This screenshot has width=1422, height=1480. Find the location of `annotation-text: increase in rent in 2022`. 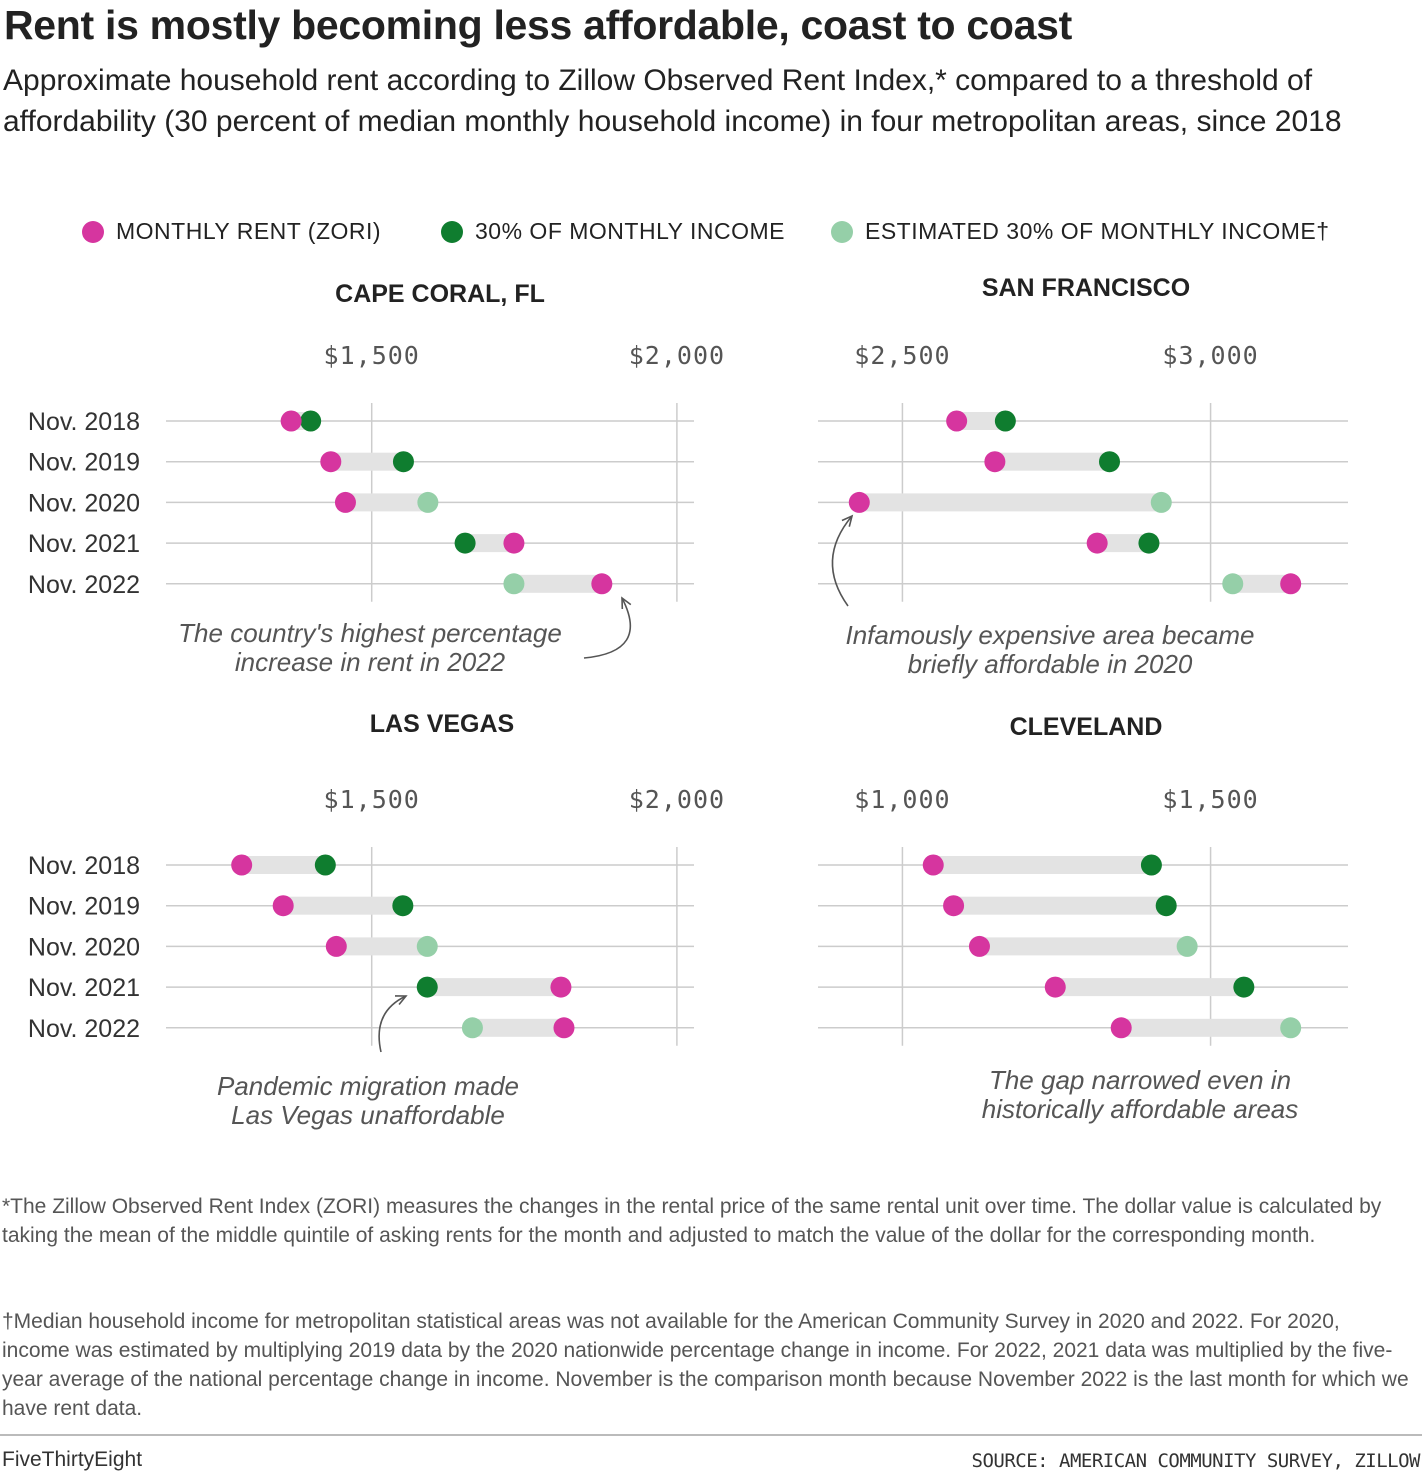

annotation-text: increase in rent in 2022 is located at coordinates (370, 662).